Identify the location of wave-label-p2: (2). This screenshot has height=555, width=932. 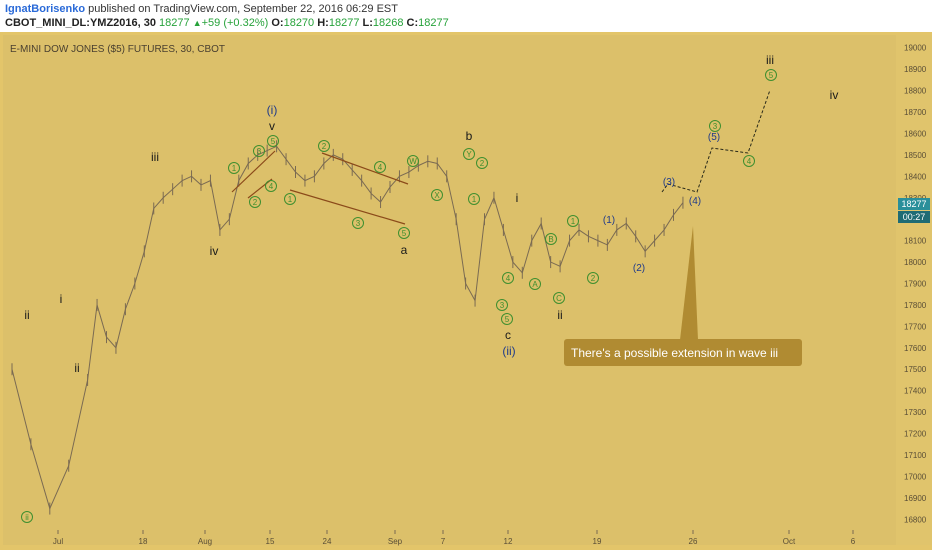
(639, 268).